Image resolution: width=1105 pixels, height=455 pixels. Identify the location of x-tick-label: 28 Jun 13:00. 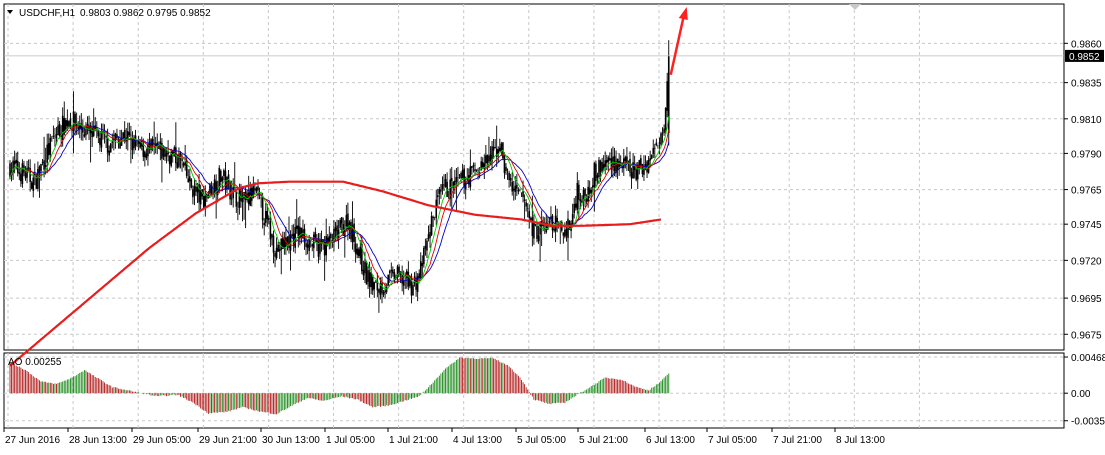
(98, 440).